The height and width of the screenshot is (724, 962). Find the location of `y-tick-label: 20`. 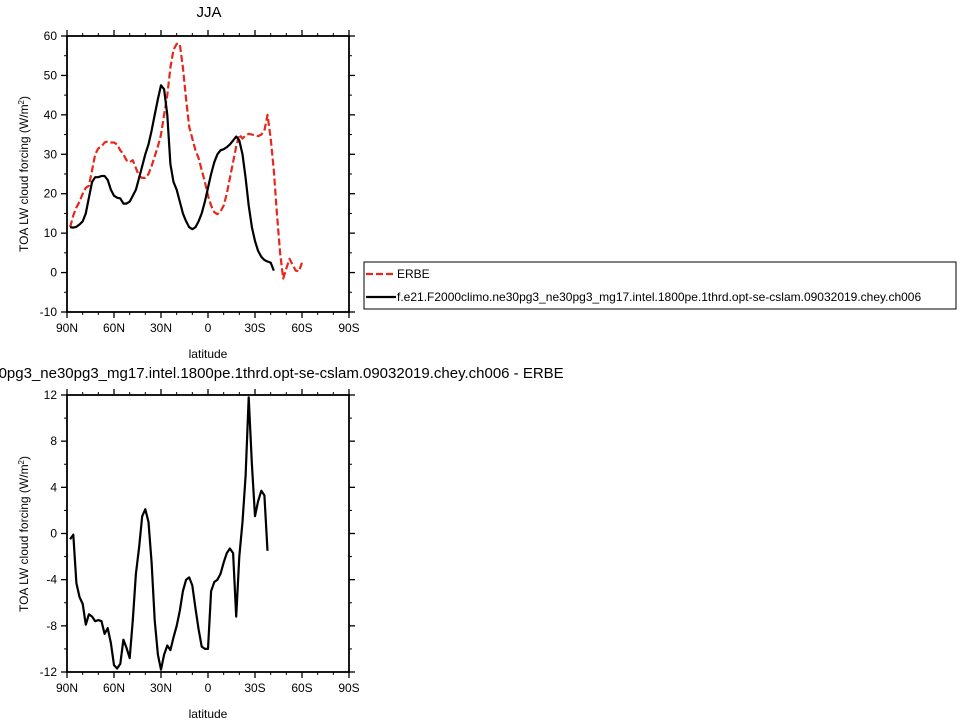

y-tick-label: 20 is located at coordinates (51, 194).